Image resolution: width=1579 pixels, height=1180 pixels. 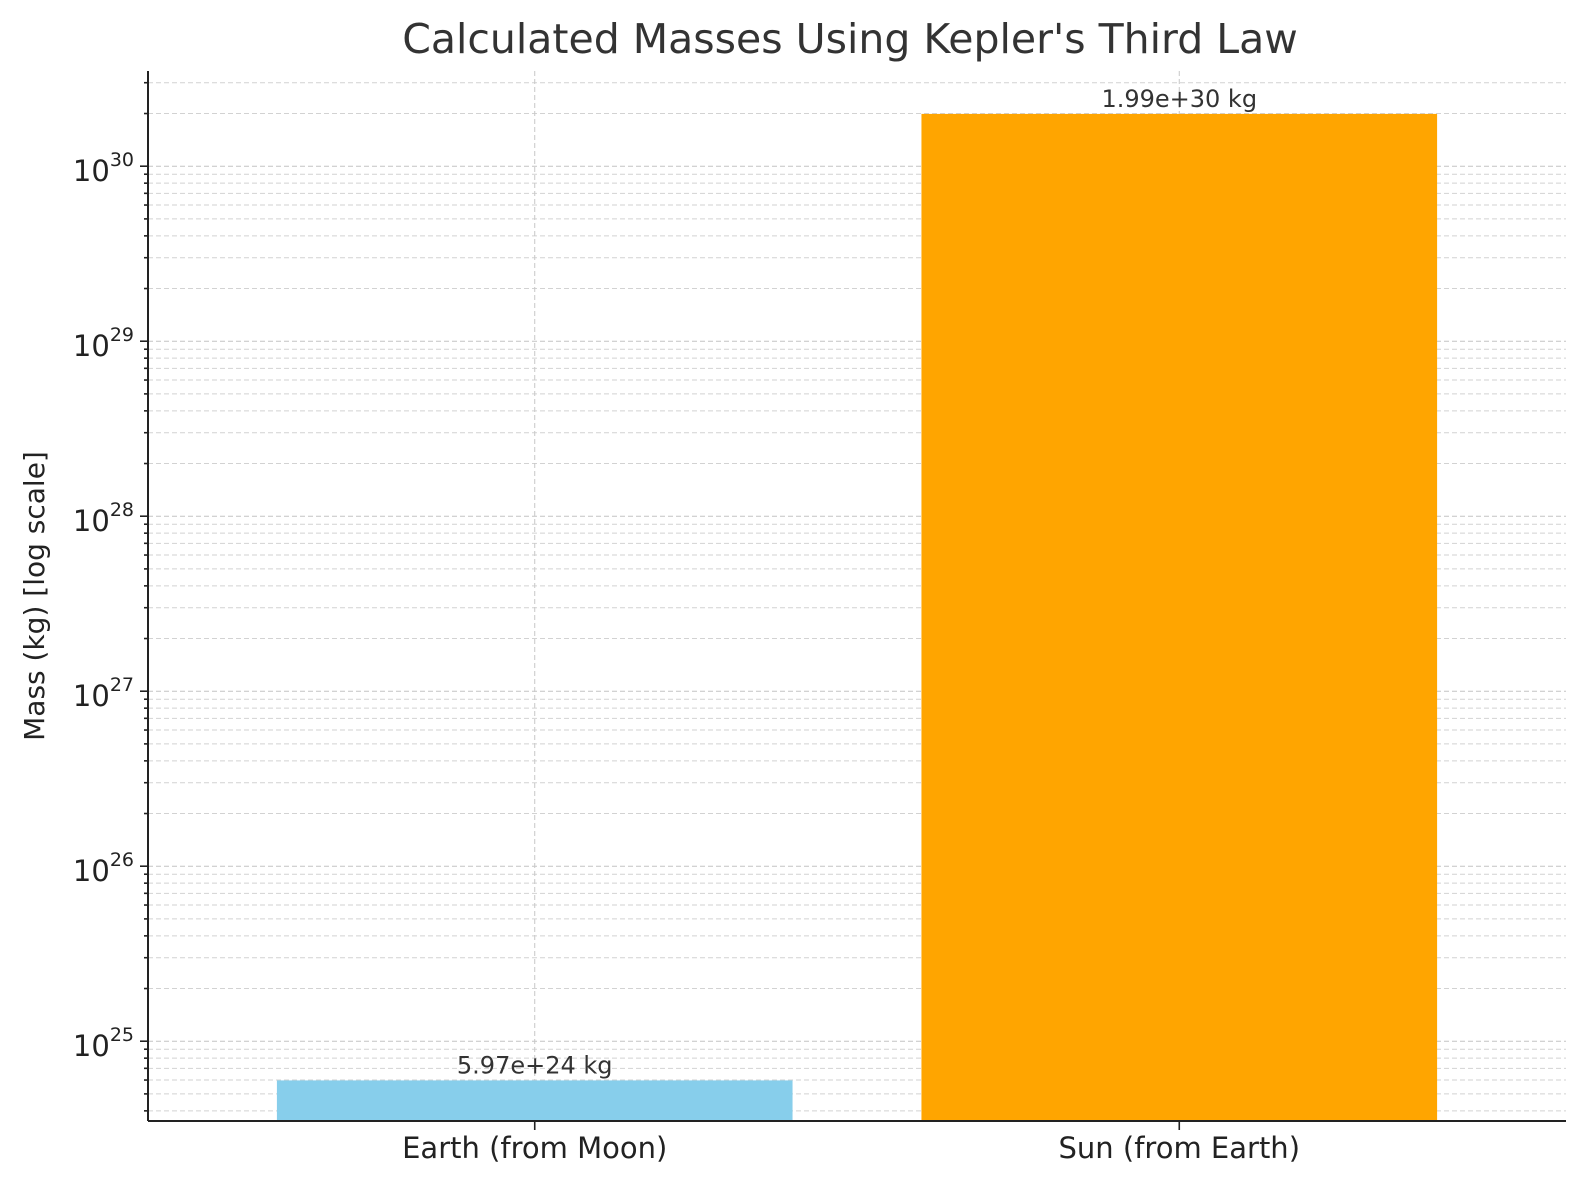 What do you see at coordinates (1179, 99) in the screenshot?
I see `bar-value-label: 1.99e+30 kg` at bounding box center [1179, 99].